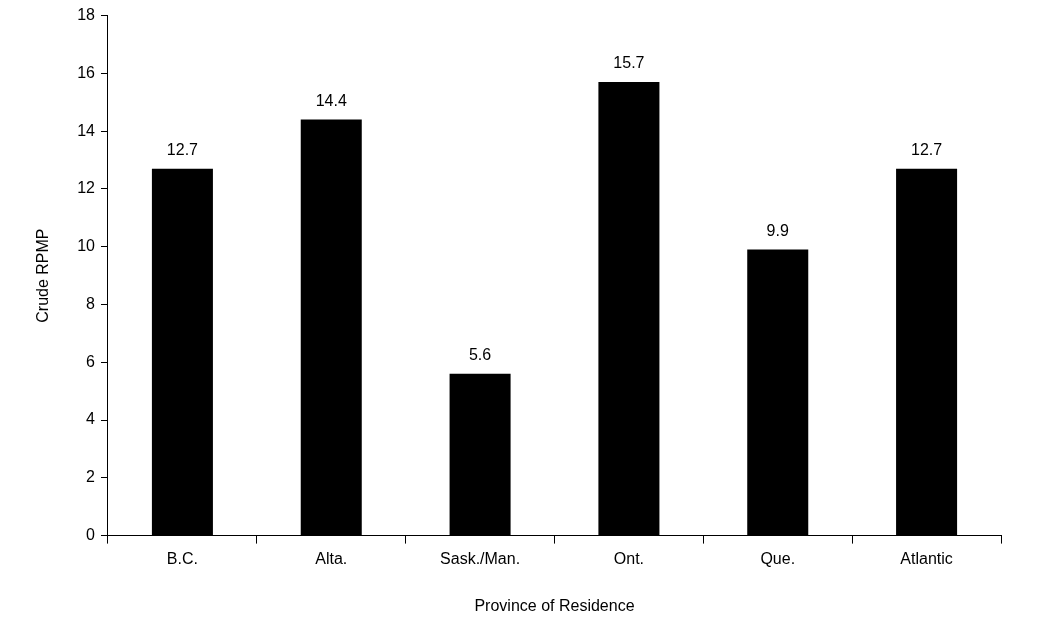  I want to click on y-tick-label: 0, so click(91, 535).